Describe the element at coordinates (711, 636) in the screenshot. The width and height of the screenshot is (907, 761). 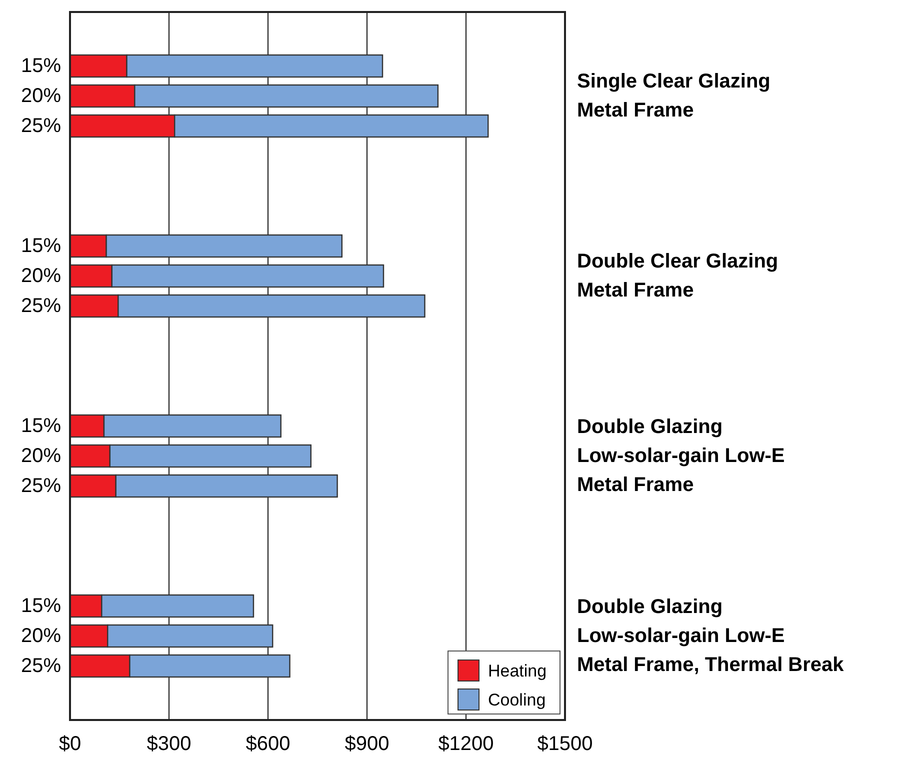
I see `text: Double Glazing Low-solar-gain Low-E Metal Frame, Thermal Break` at that location.